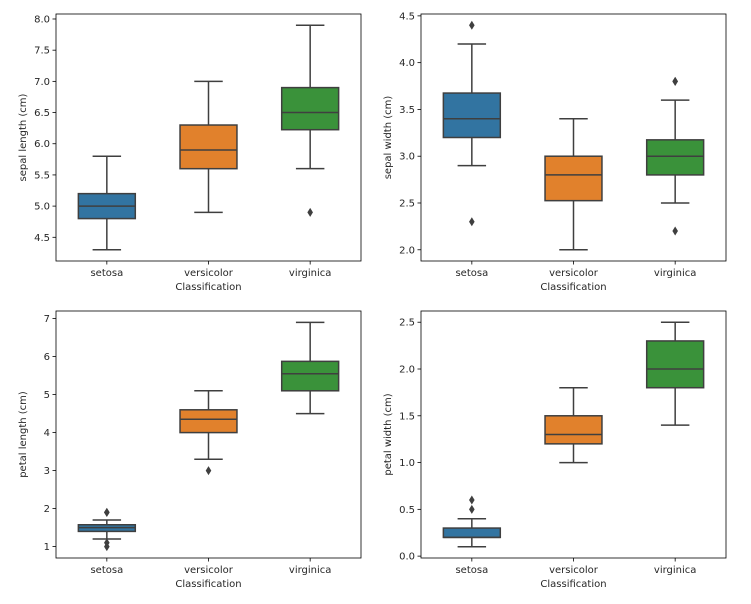 The image size is (751, 604). Describe the element at coordinates (47, 509) in the screenshot. I see `y-tick-label: 2` at that location.